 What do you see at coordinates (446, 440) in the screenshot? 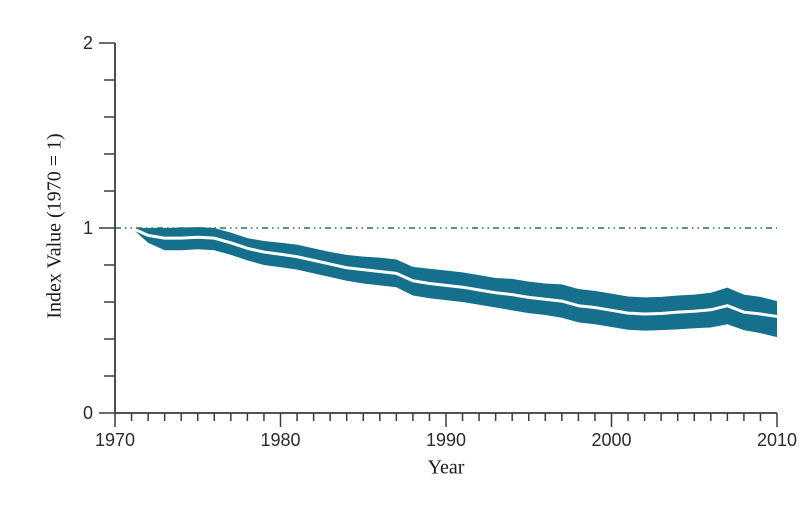
I see `x-tick-label: 1990` at bounding box center [446, 440].